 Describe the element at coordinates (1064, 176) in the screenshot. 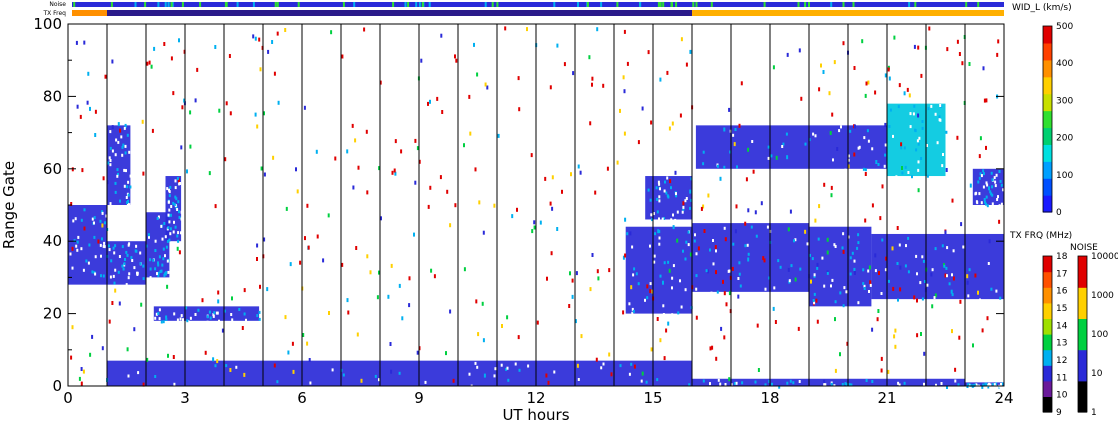

I see `width-colorbar-tick-label: 100` at that location.